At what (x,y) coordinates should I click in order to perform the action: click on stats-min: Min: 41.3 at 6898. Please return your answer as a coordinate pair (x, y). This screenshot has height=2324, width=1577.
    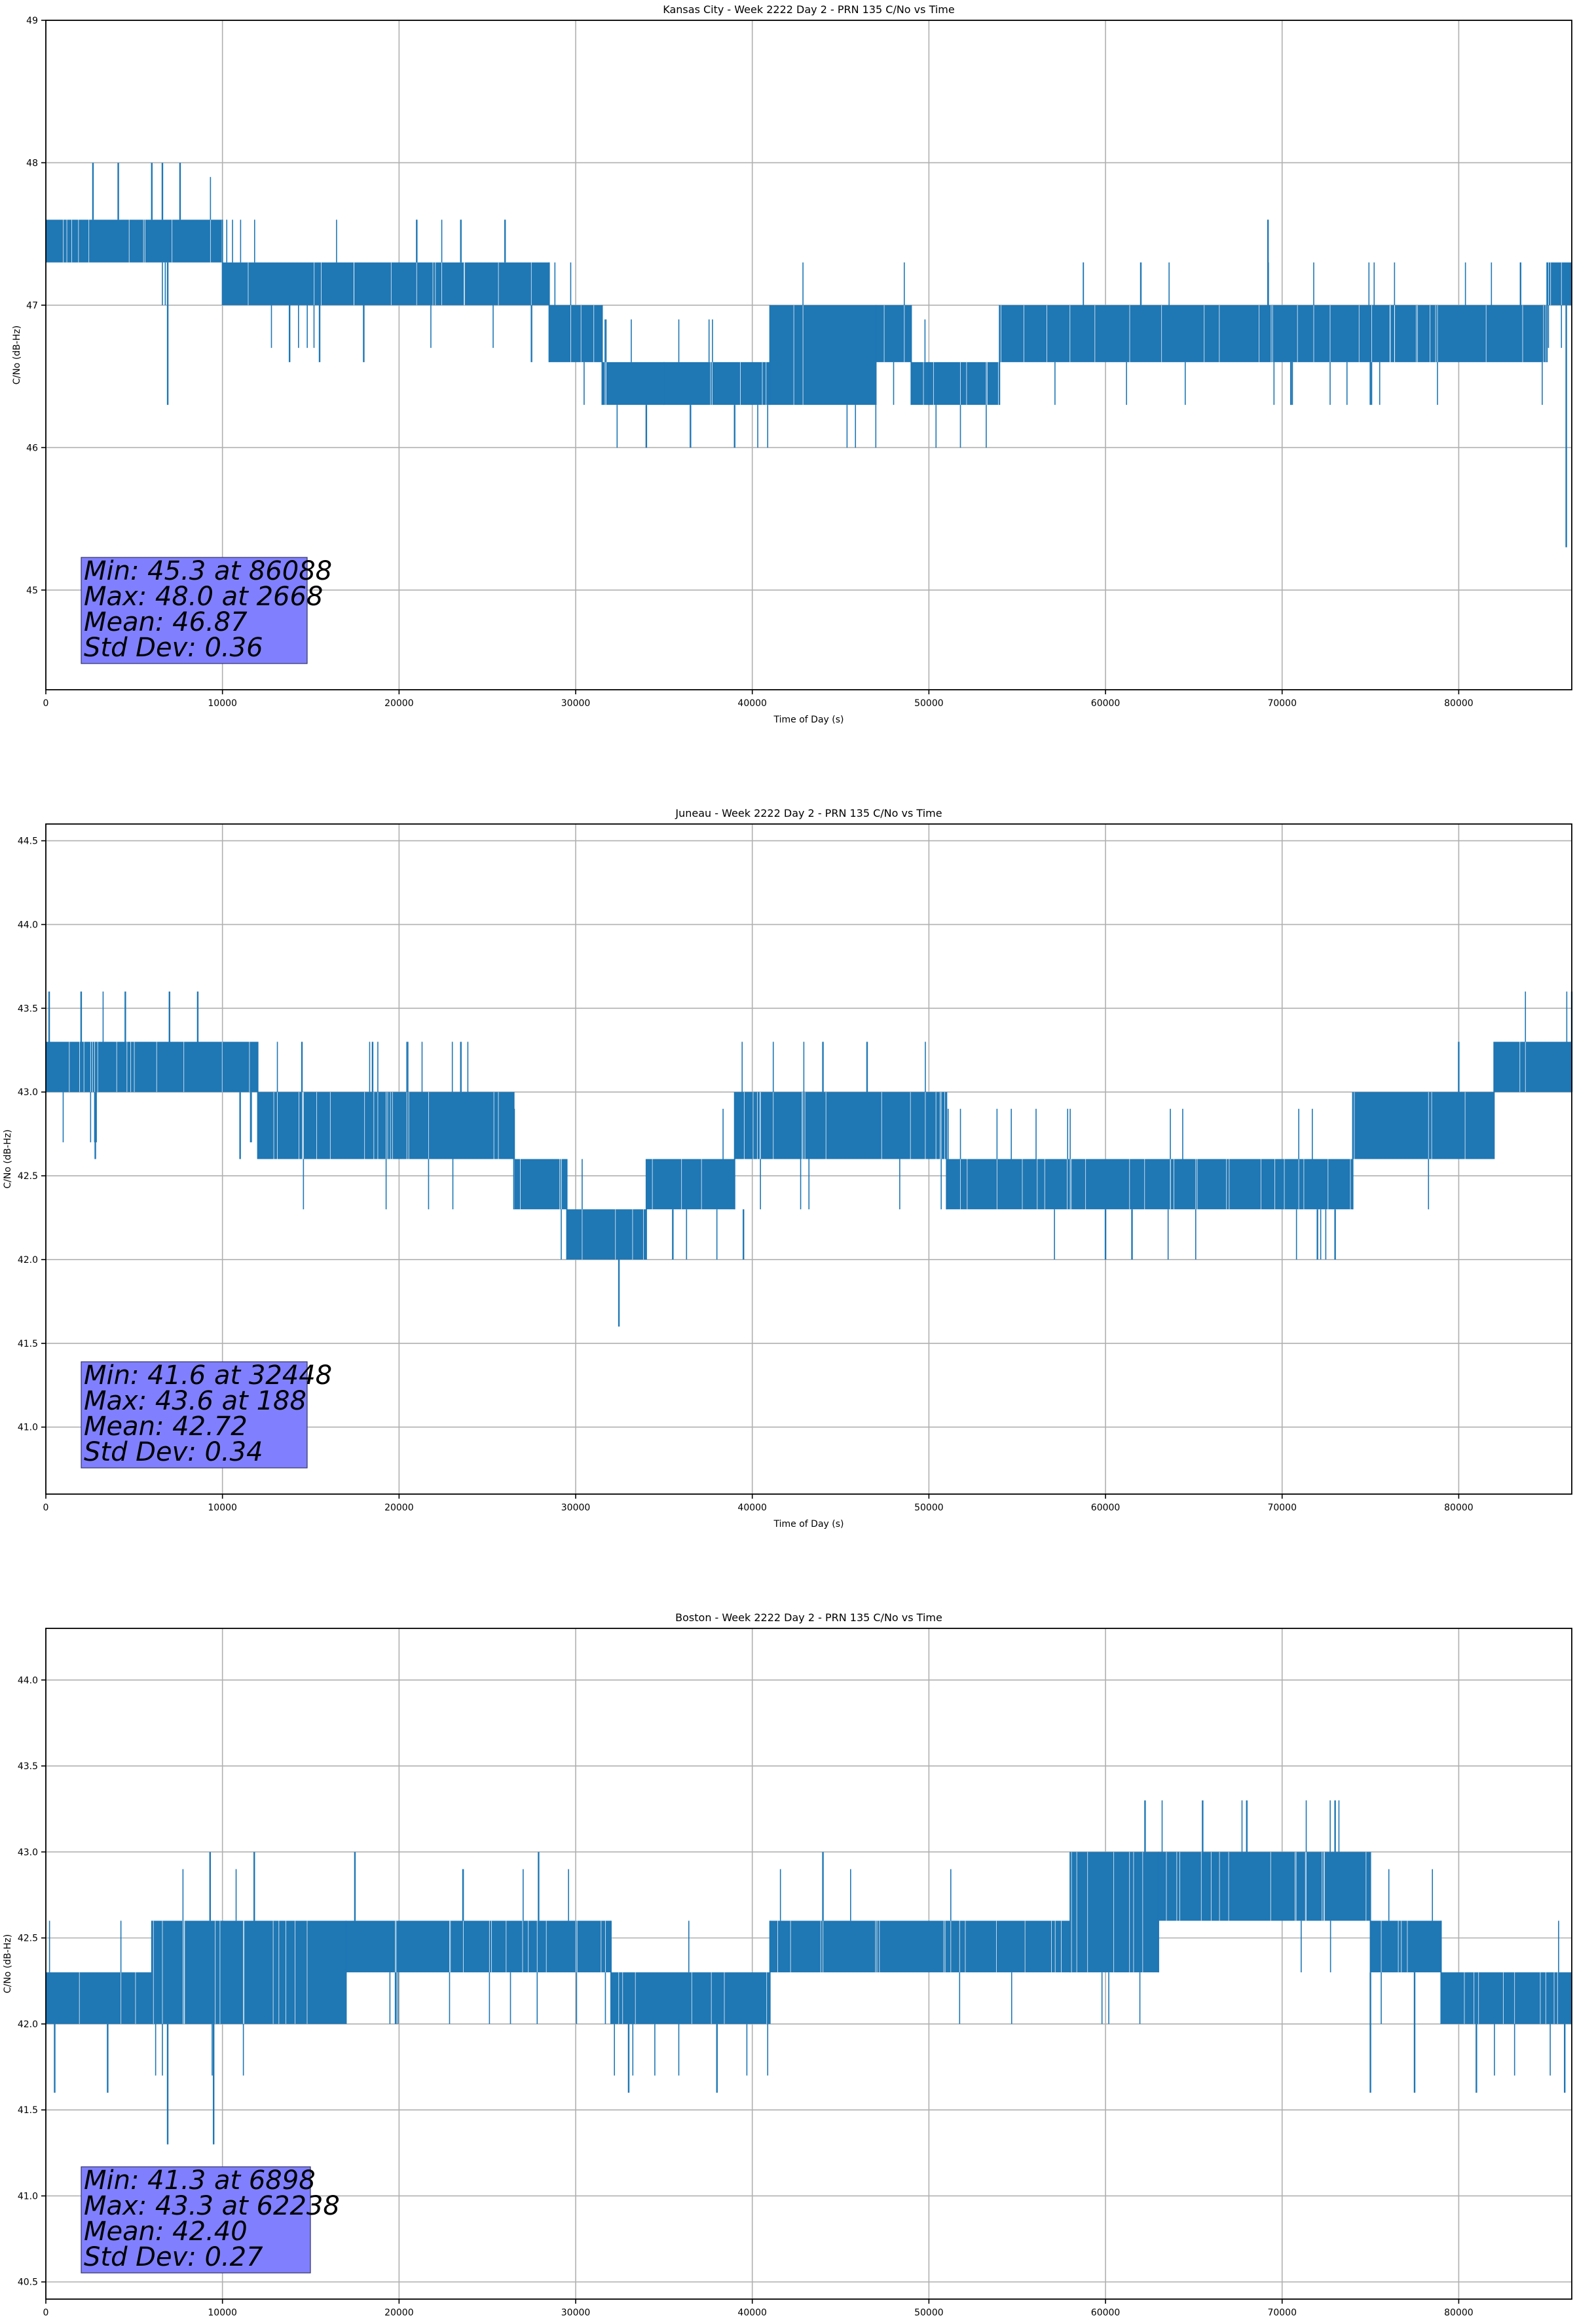
    Looking at the image, I should click on (200, 2180).